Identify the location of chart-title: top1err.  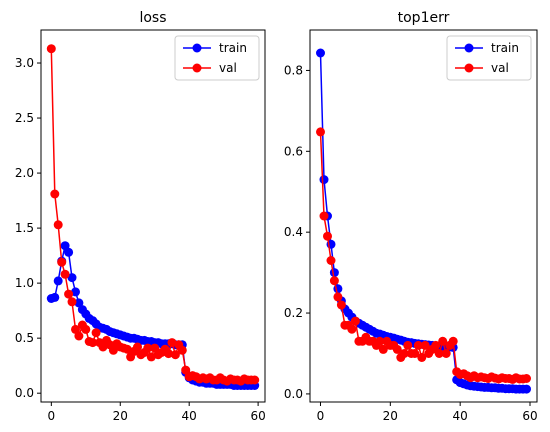
(424, 18).